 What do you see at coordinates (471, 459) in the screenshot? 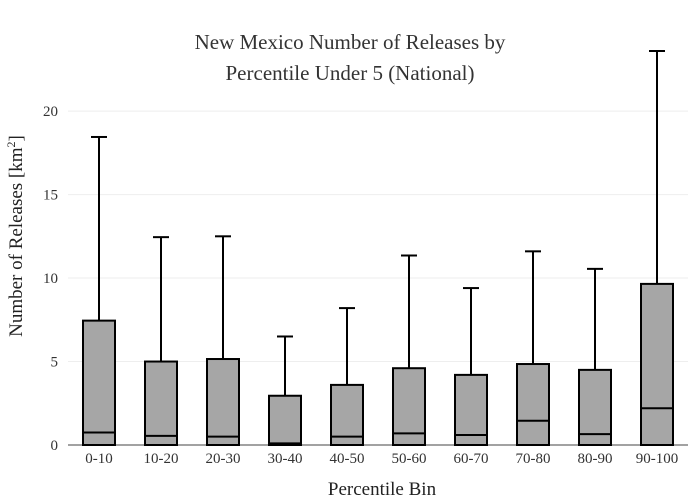
I see `x-tick-label: 60-70` at bounding box center [471, 459].